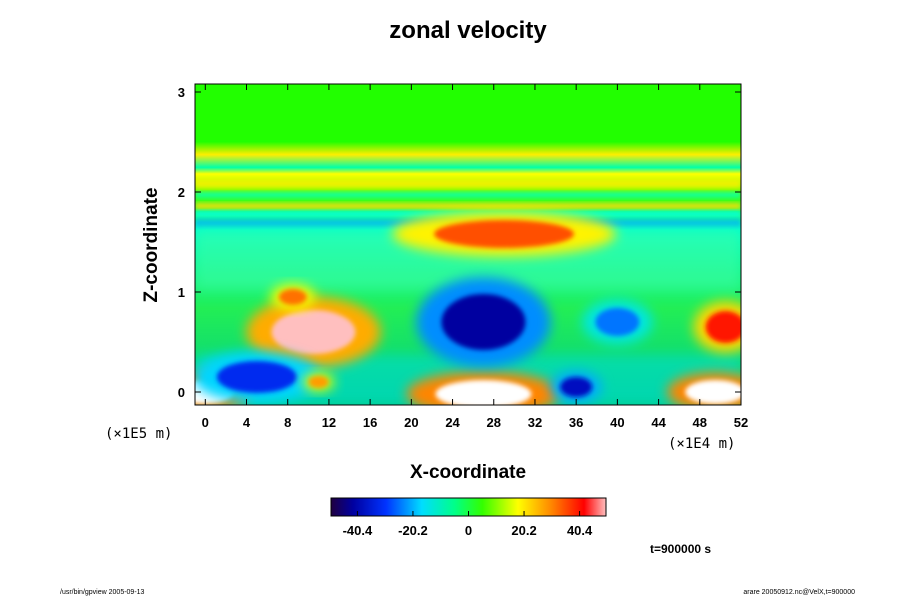 Image resolution: width=900 pixels, height=600 pixels. Describe the element at coordinates (181, 92) in the screenshot. I see `z-tick-label: 3` at that location.